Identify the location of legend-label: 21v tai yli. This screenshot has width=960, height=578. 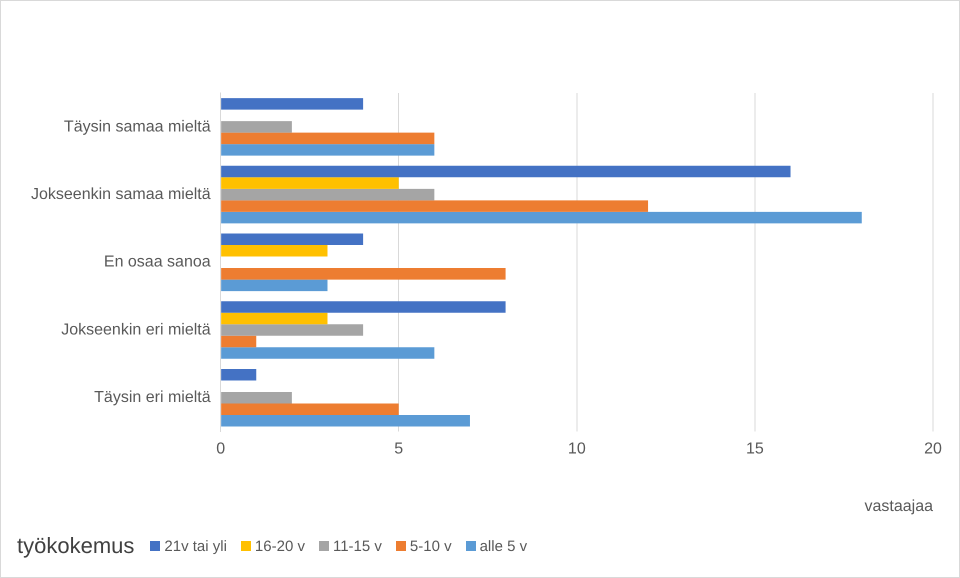
(195, 546).